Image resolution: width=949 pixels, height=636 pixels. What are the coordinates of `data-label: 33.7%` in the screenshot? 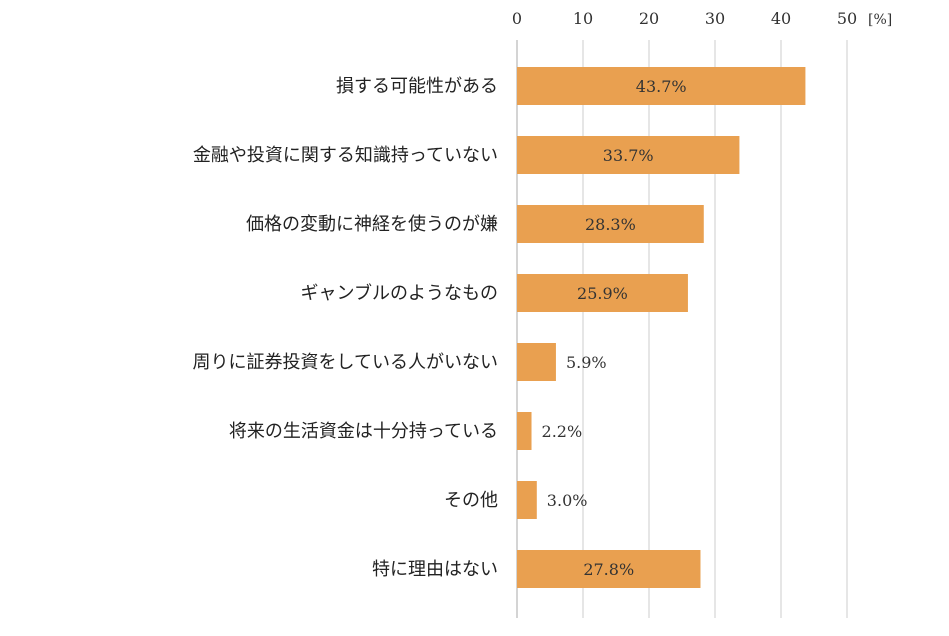 It's located at (628, 155).